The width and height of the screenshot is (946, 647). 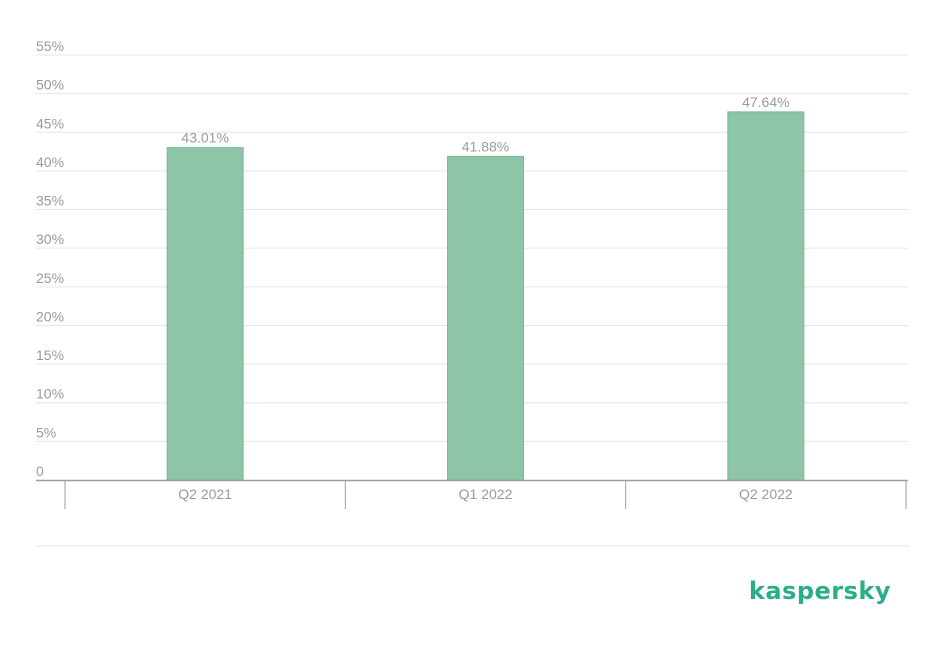 What do you see at coordinates (50, 316) in the screenshot?
I see `y-tick-label: 20%` at bounding box center [50, 316].